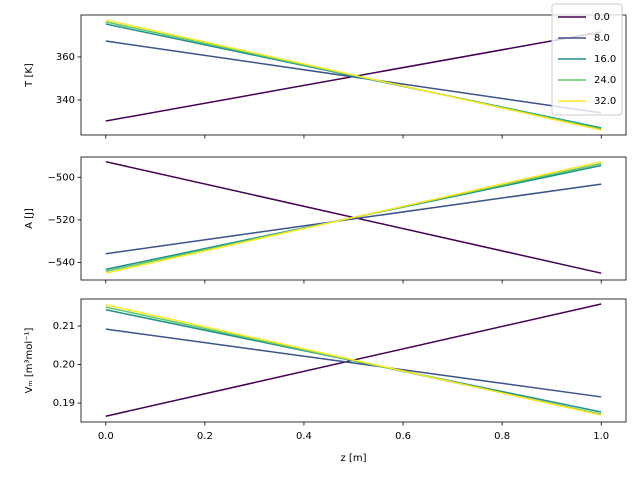  What do you see at coordinates (354, 458) in the screenshot?
I see `x-axis-label: z [m]` at bounding box center [354, 458].